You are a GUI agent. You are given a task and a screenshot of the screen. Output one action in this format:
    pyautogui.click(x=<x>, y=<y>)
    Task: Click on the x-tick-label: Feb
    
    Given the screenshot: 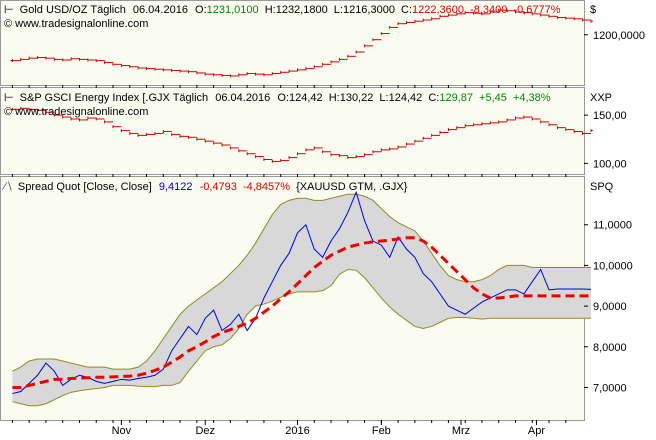 What is the action you would take?
    pyautogui.click(x=381, y=431)
    